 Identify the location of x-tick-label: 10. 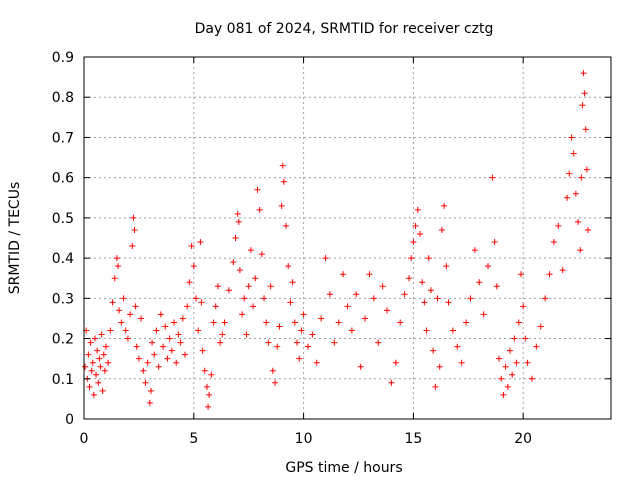
(304, 439).